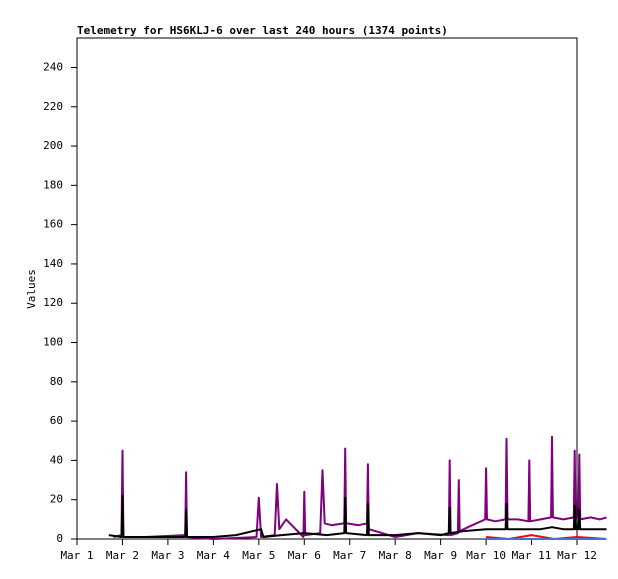  I want to click on y-tick-label: 60, so click(56, 420).